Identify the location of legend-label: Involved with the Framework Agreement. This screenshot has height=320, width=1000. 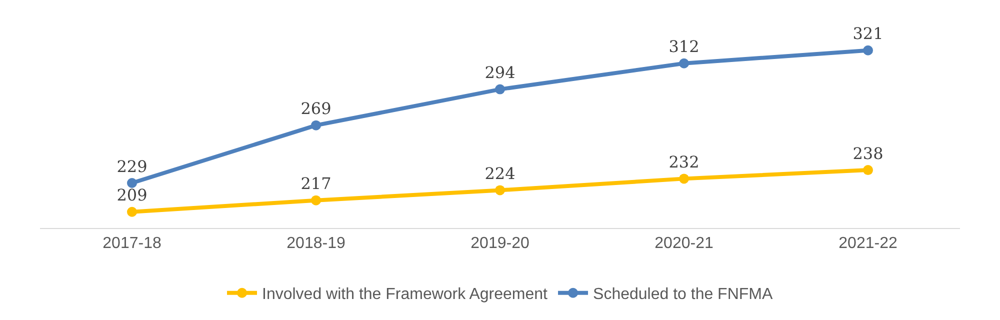
(405, 295).